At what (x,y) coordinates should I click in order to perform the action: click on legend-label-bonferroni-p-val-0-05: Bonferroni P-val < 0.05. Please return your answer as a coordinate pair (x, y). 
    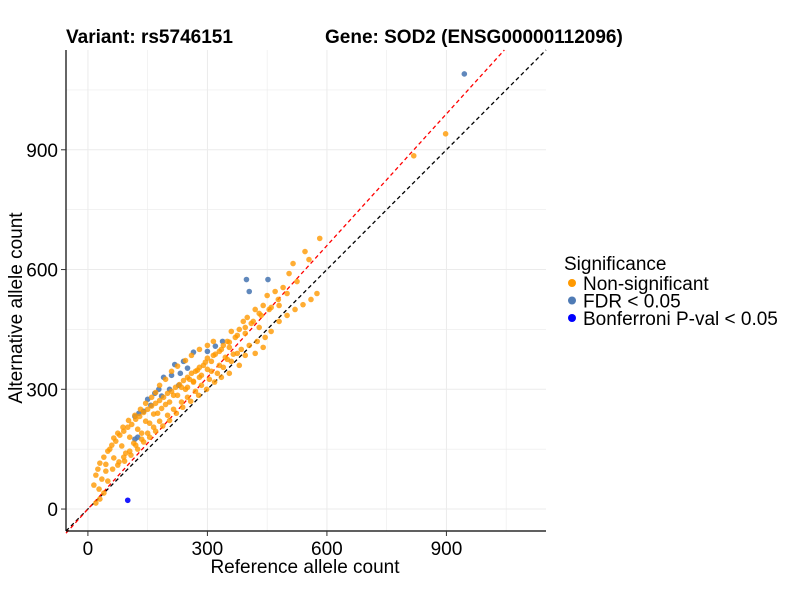
    Looking at the image, I should click on (680, 319).